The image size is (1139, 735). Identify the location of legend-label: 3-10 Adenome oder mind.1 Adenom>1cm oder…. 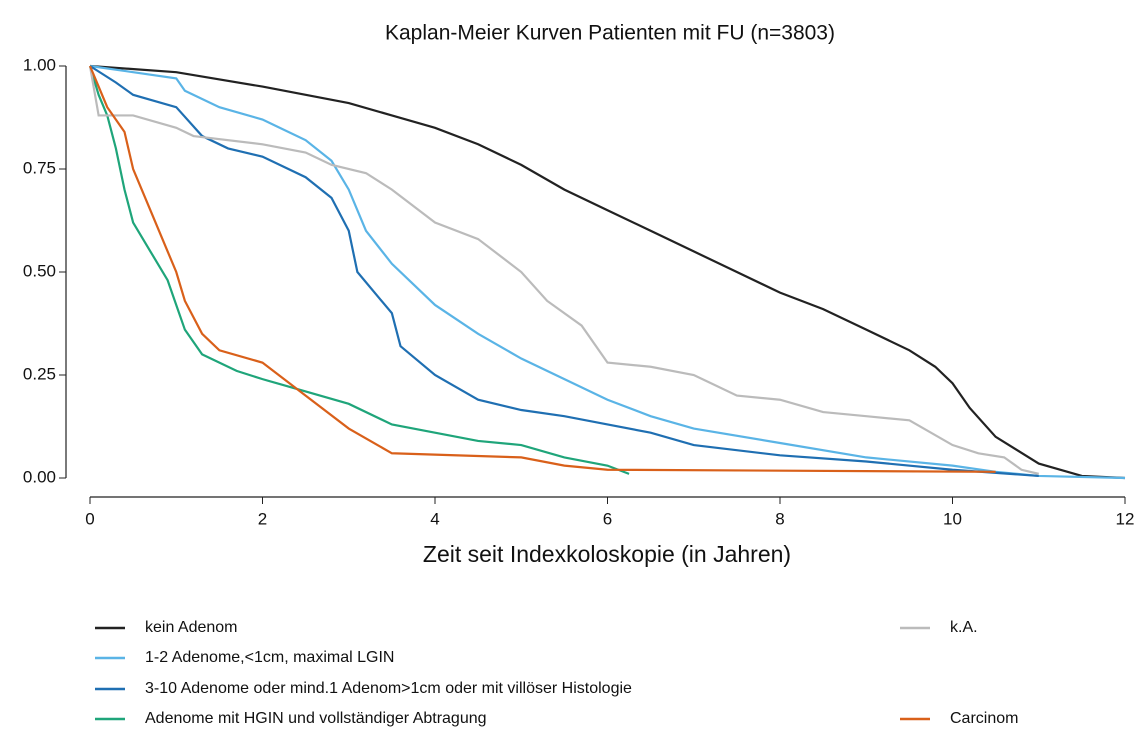
(388, 688).